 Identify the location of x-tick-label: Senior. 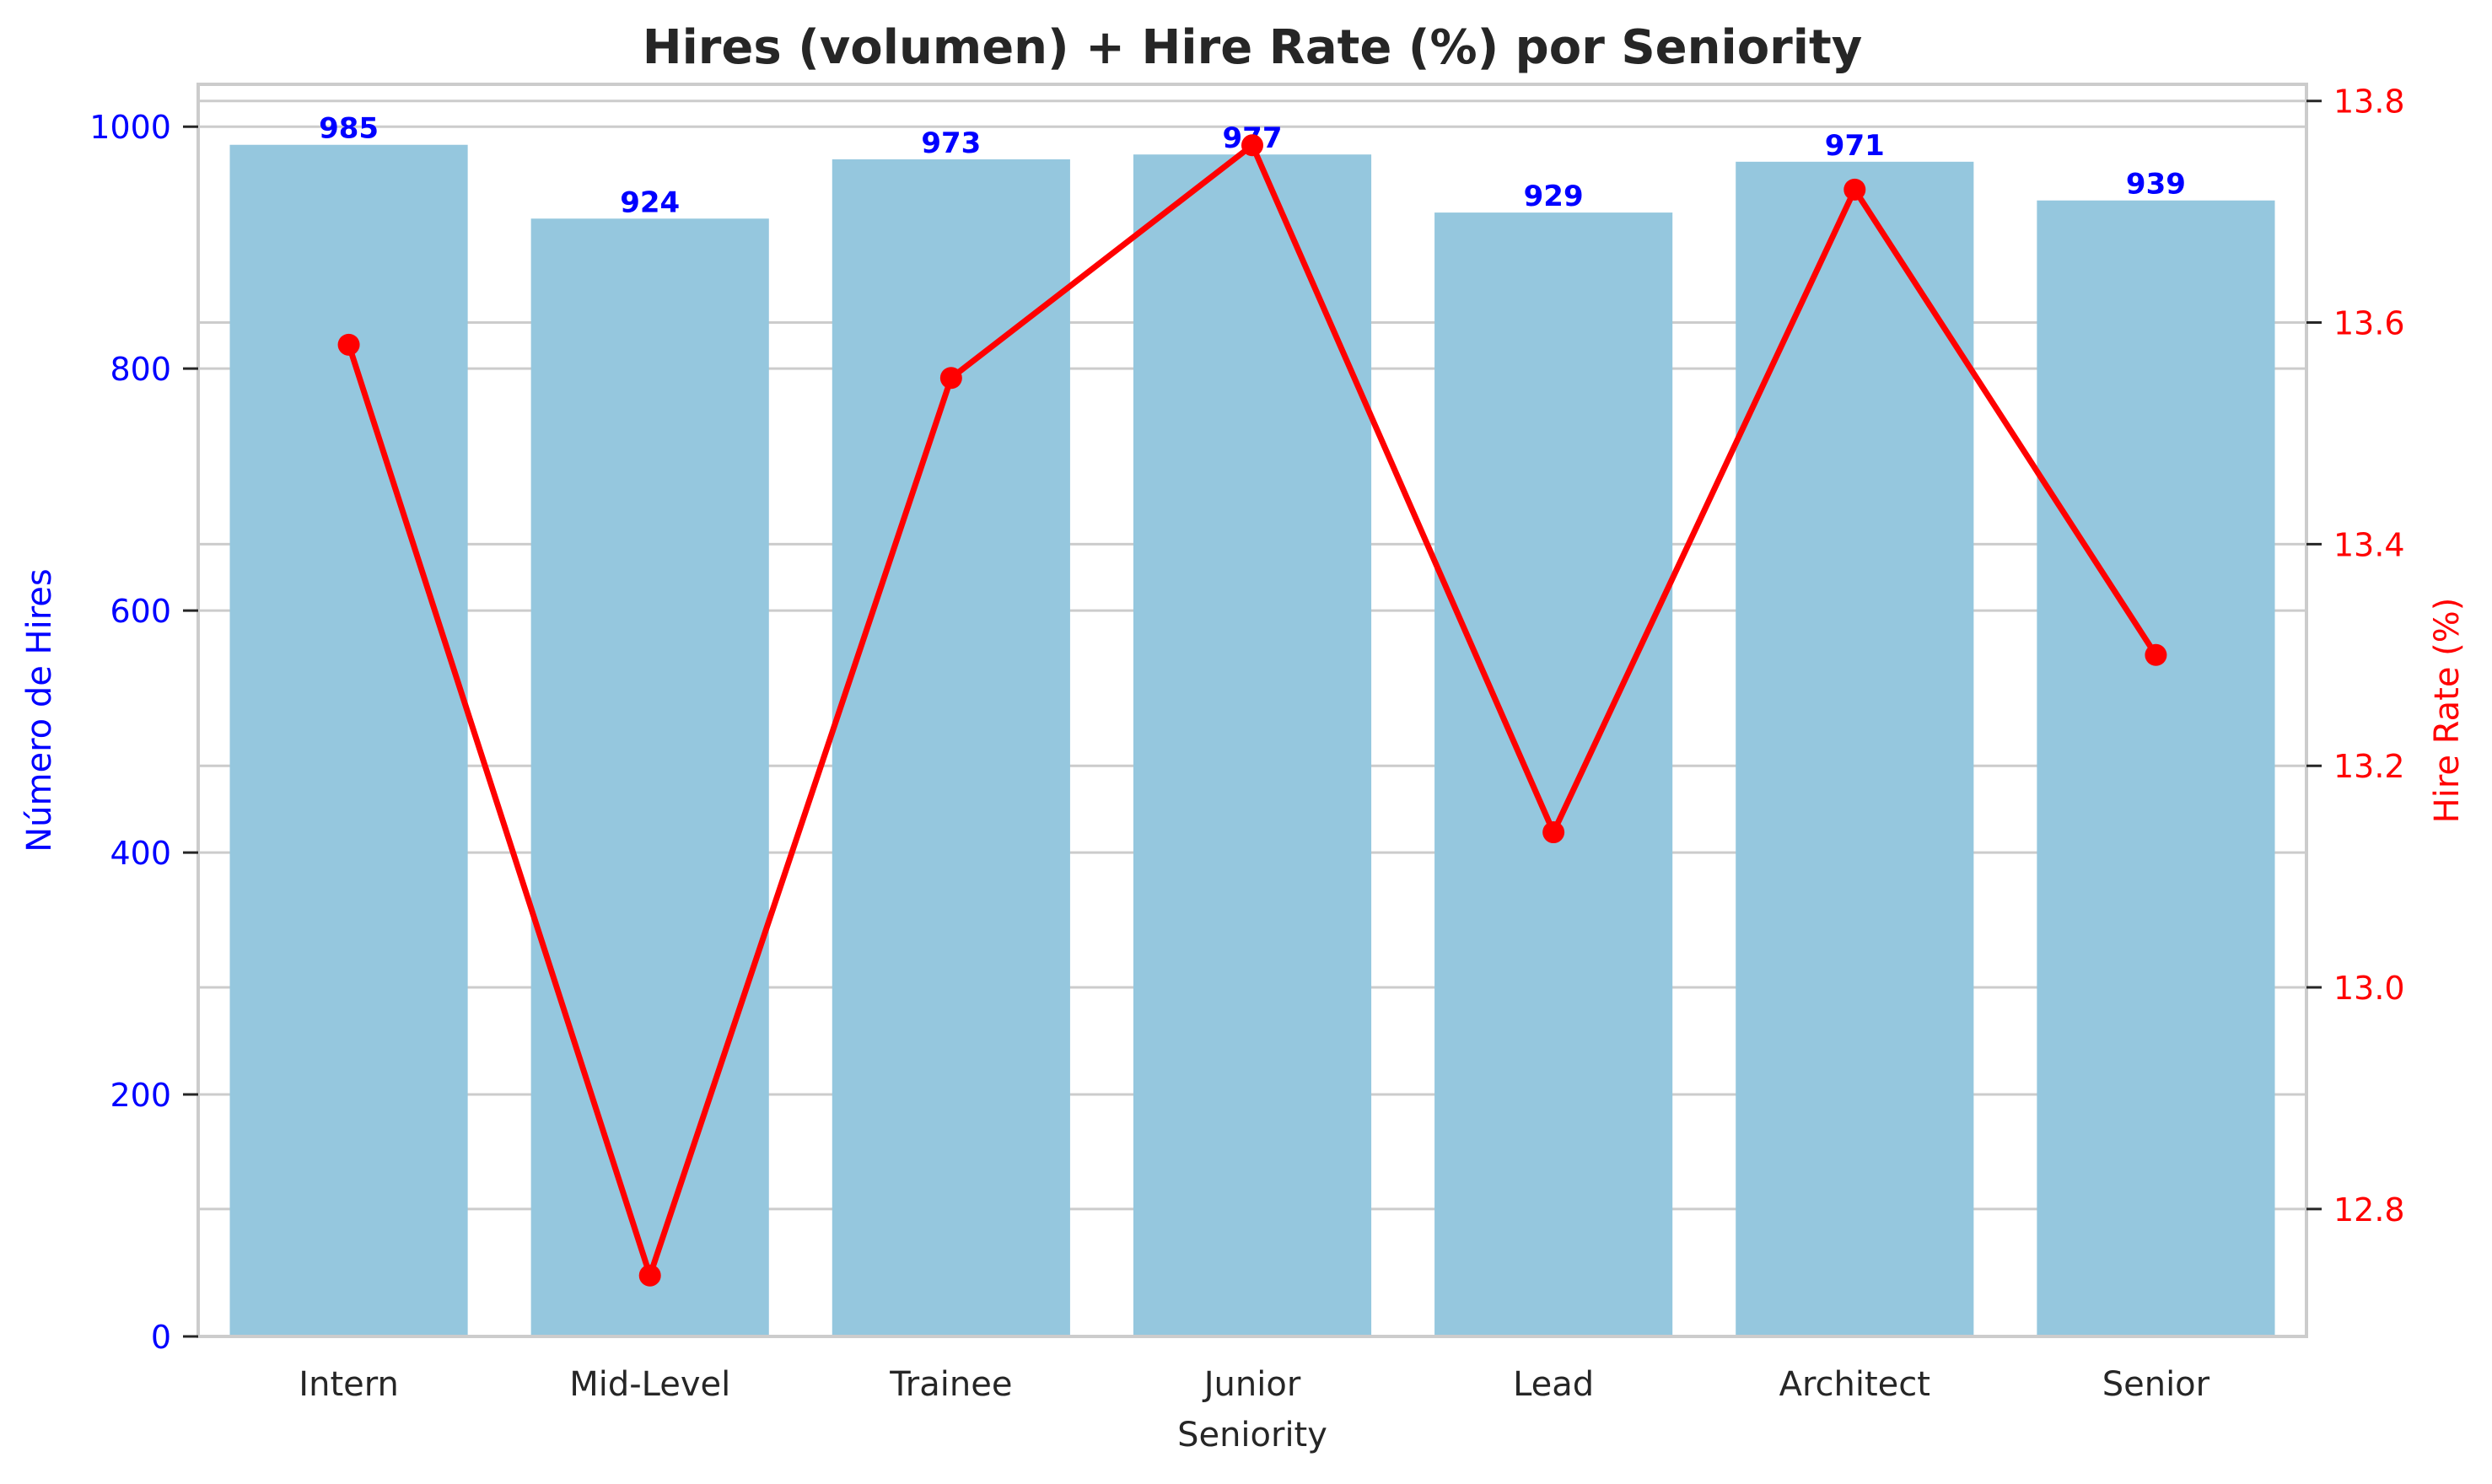
(2156, 1384).